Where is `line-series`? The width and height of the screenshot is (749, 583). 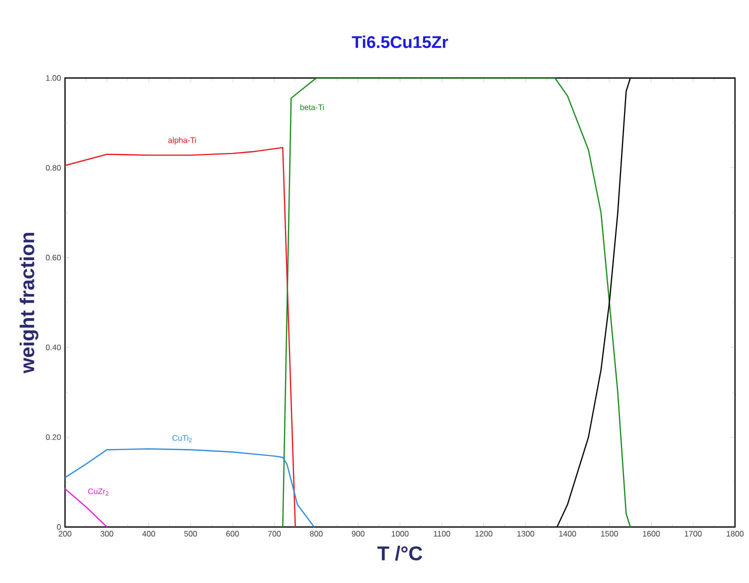 line-series is located at coordinates (190, 487).